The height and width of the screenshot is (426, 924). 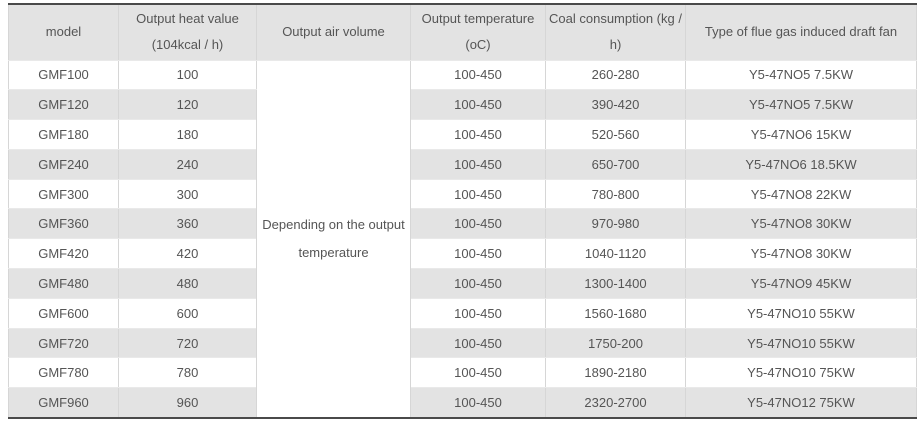 I want to click on cell-model: GMF180, so click(x=63, y=134).